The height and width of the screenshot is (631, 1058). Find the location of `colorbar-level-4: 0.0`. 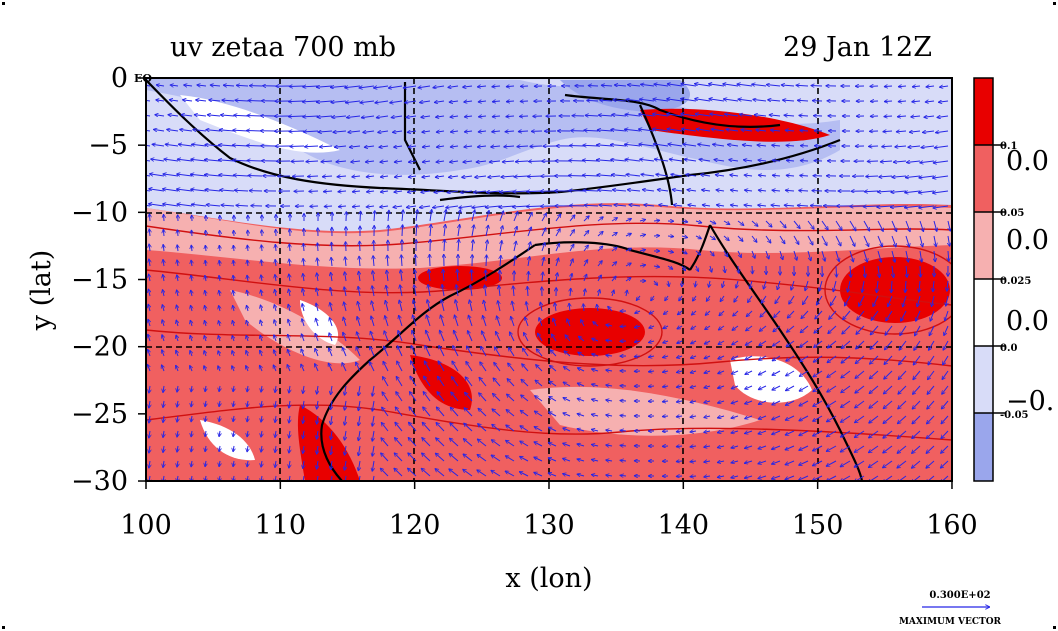

colorbar-level-4: 0.0 is located at coordinates (1008, 348).